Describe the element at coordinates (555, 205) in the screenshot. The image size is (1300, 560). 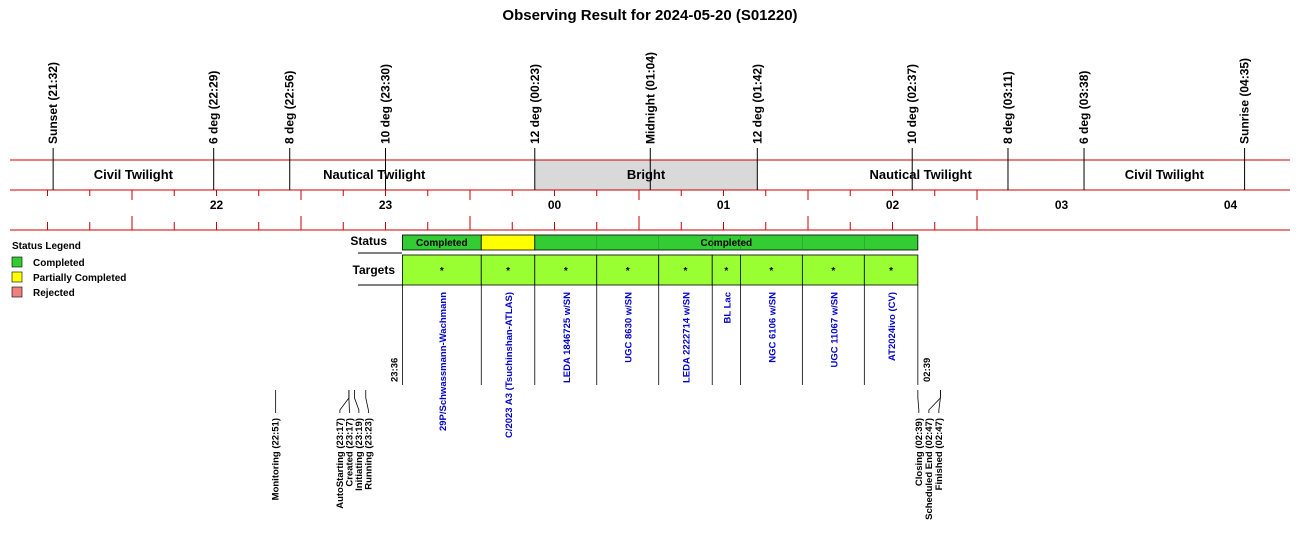
I see `hour-label: 00` at that location.